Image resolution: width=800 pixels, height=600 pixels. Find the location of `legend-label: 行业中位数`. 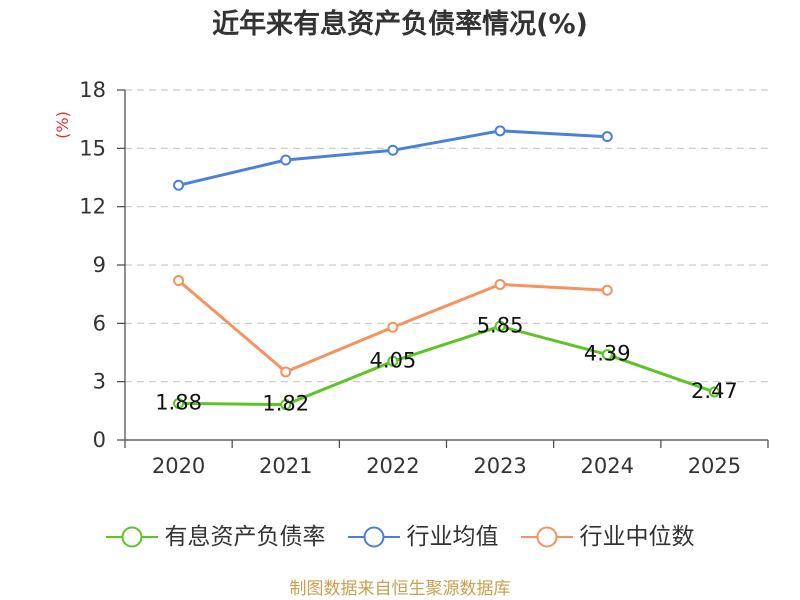

legend-label: 行业中位数 is located at coordinates (637, 537).